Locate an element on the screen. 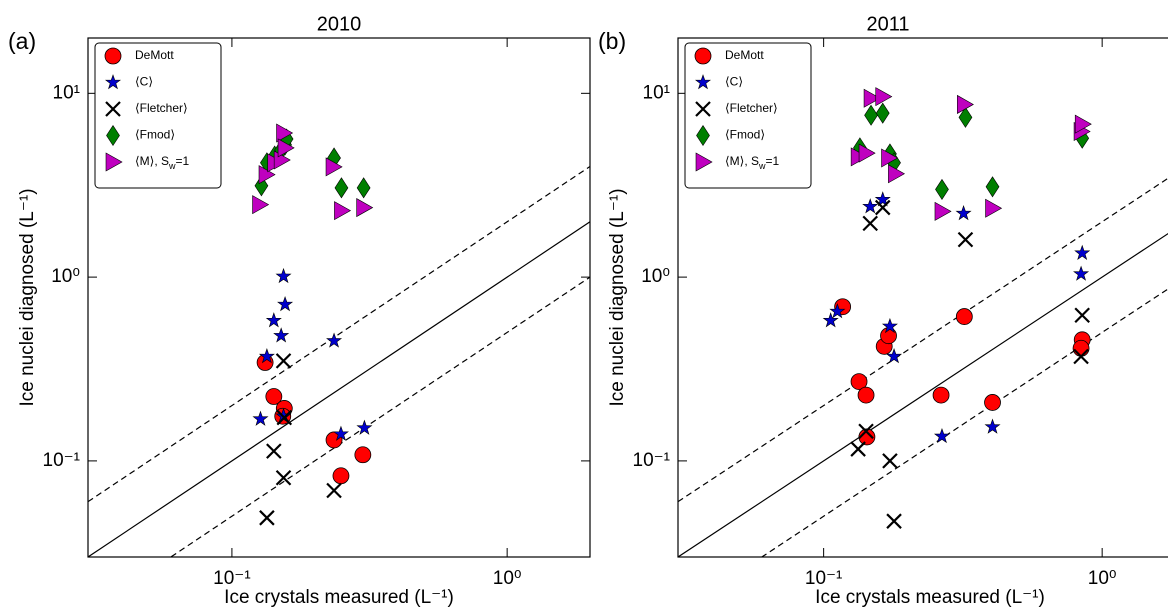  panel-label: (a) is located at coordinates (22, 41).